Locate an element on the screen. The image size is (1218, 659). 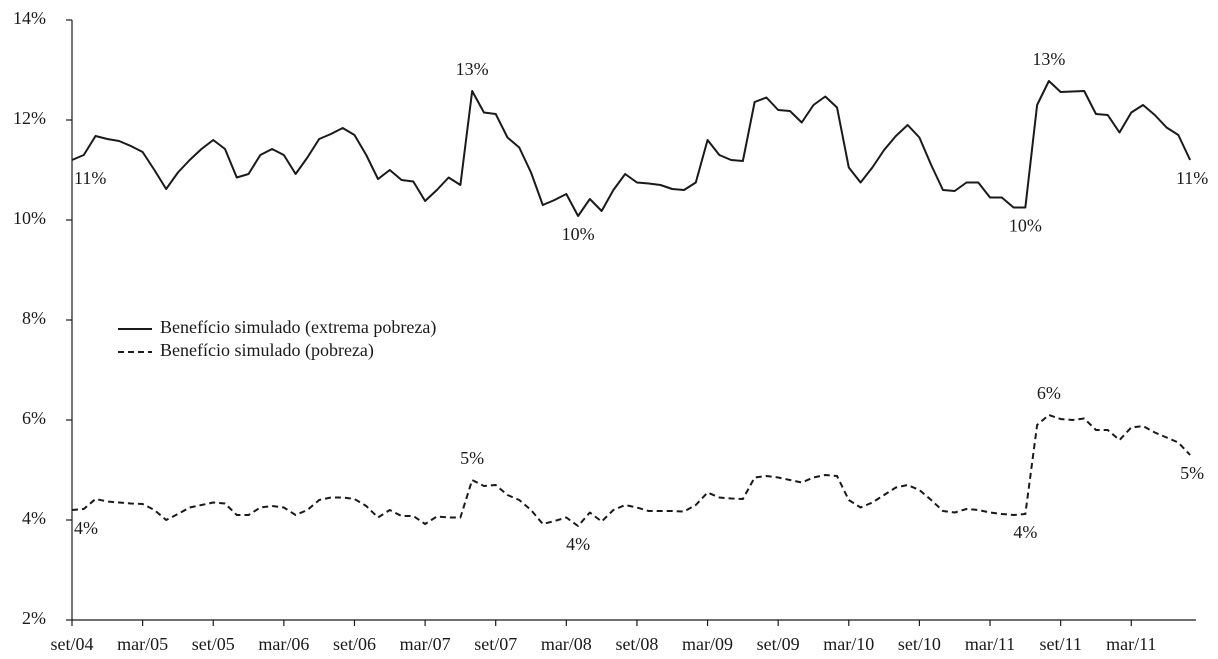
x-tick-label: set/10 is located at coordinates (919, 644).